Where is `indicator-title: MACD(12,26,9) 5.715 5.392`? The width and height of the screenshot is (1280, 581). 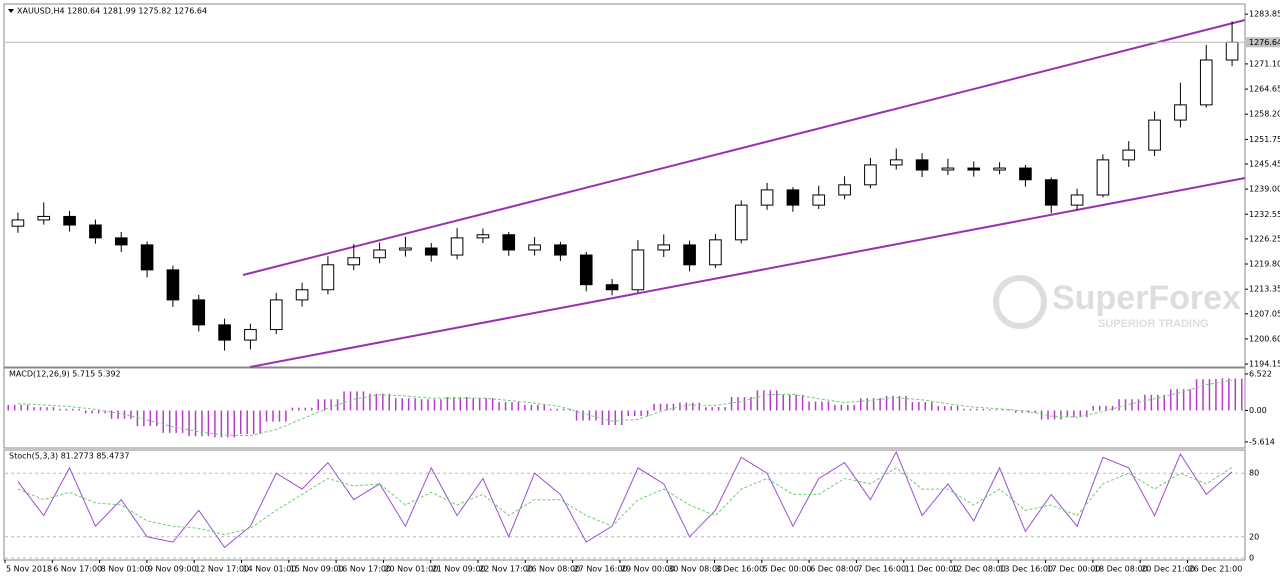 indicator-title: MACD(12,26,9) 5.715 5.392 is located at coordinates (65, 374).